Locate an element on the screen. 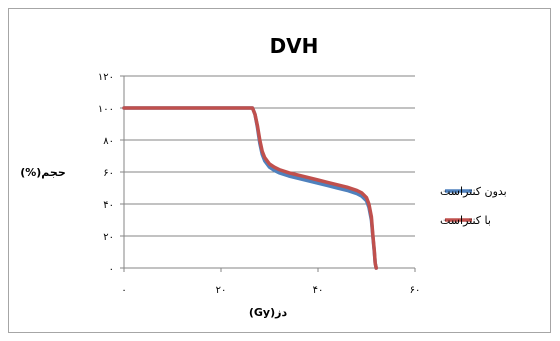 The image size is (560, 341). chart-title: DVH is located at coordinates (294, 46).